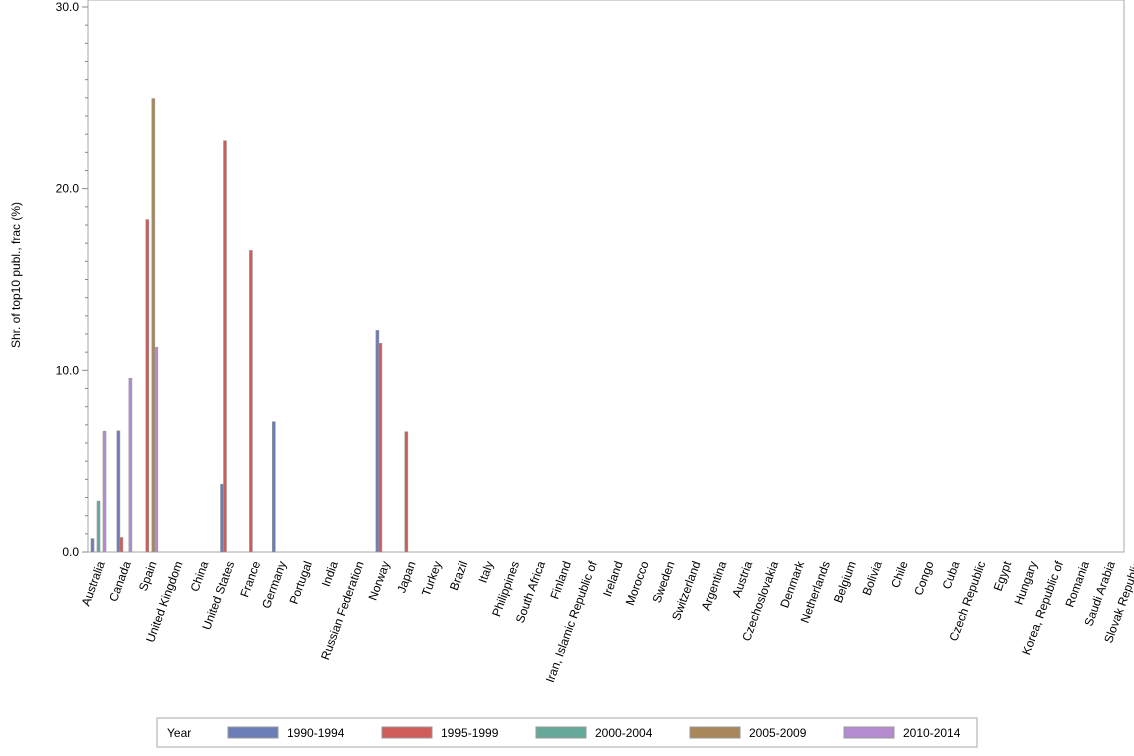 The height and width of the screenshot is (756, 1134). What do you see at coordinates (301, 582) in the screenshot?
I see `x-tick-label: Portugal` at bounding box center [301, 582].